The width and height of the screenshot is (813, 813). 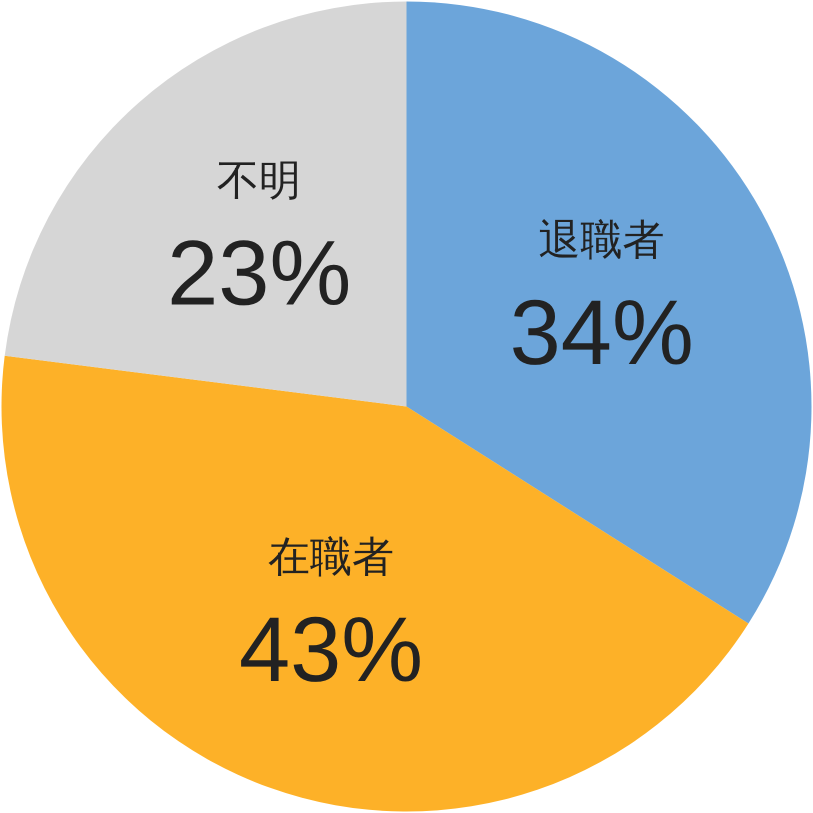 What do you see at coordinates (259, 273) in the screenshot?
I see `data-label: 23%` at bounding box center [259, 273].